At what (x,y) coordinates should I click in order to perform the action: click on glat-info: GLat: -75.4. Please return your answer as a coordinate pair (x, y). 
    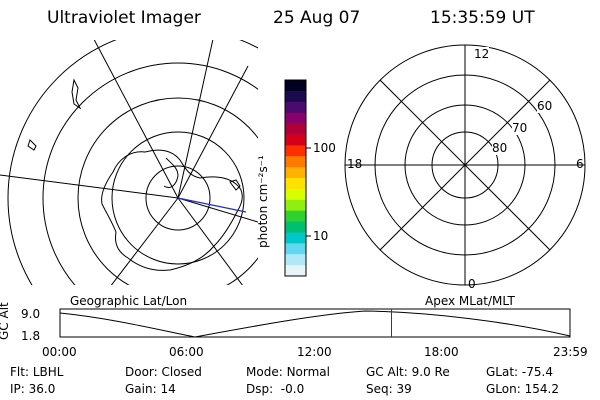
    Looking at the image, I should click on (519, 372).